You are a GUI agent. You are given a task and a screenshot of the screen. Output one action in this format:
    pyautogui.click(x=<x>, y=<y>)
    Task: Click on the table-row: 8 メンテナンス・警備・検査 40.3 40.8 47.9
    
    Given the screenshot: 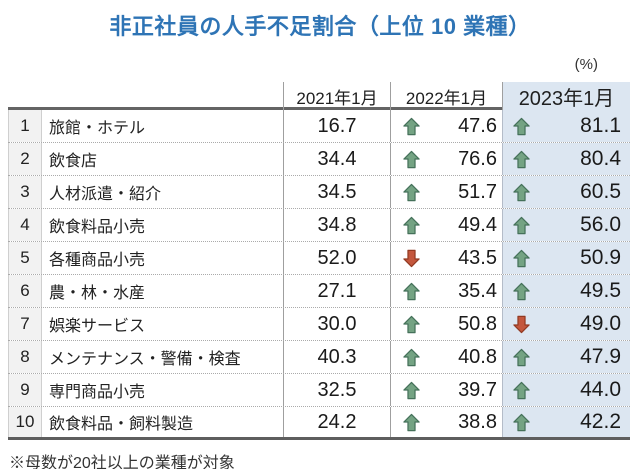 What is the action you would take?
    pyautogui.click(x=319, y=357)
    